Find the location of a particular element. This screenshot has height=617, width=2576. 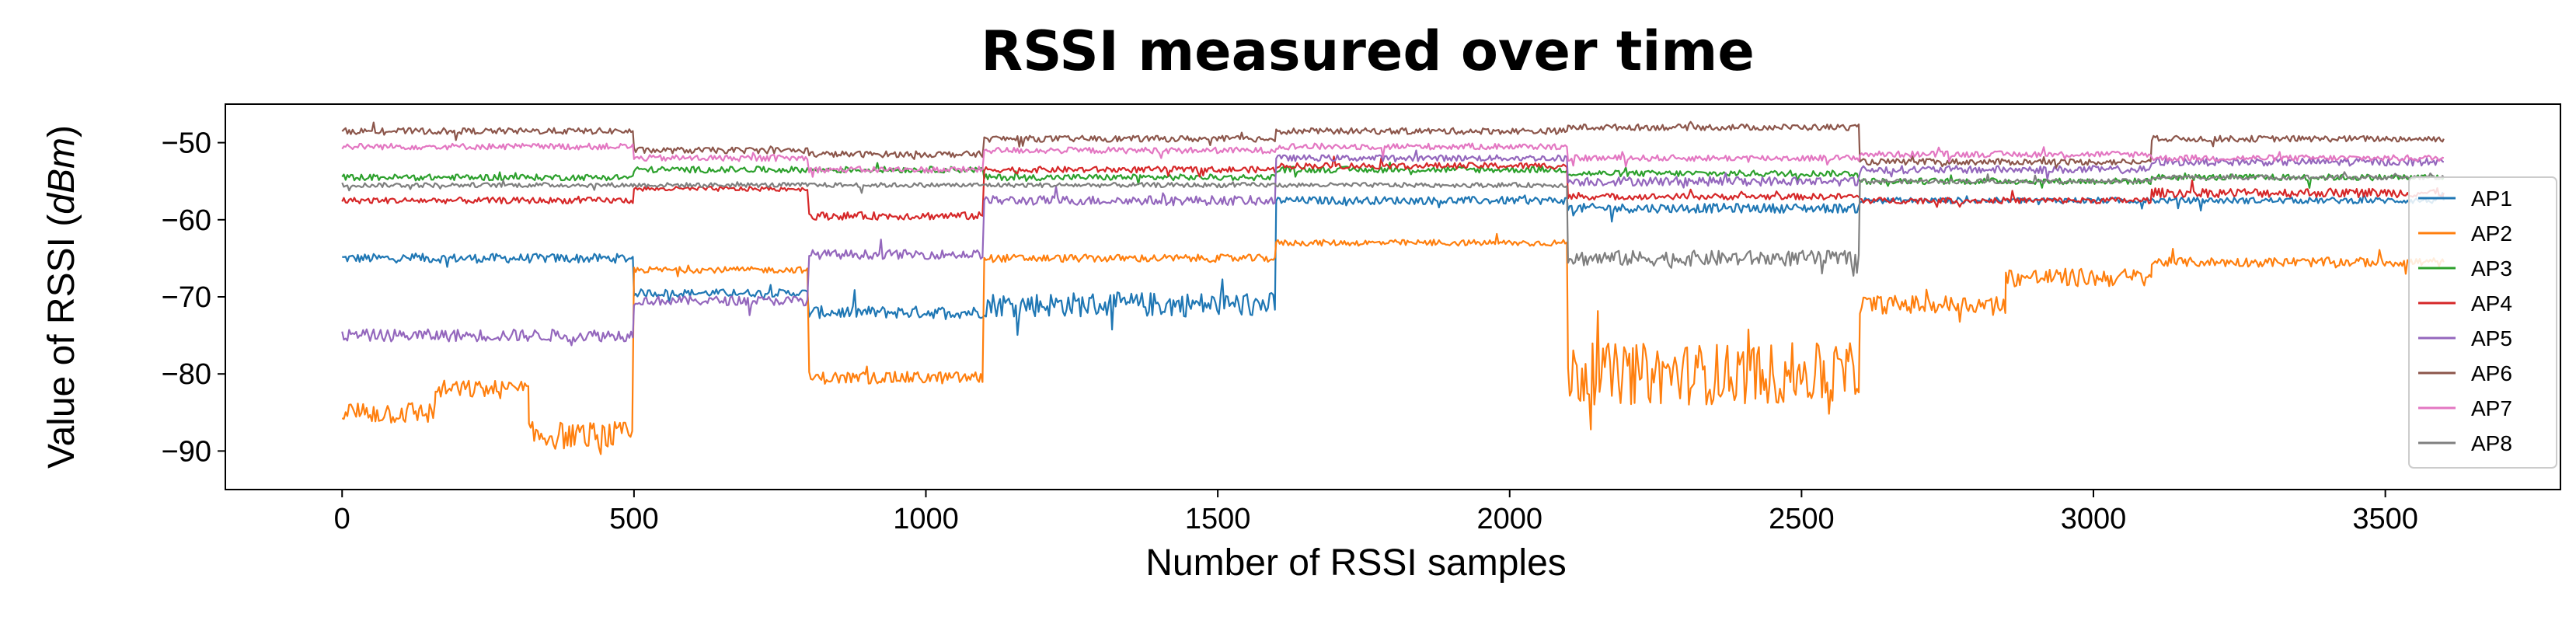

x-axis-label: Number of RSSI samples is located at coordinates (1356, 563).